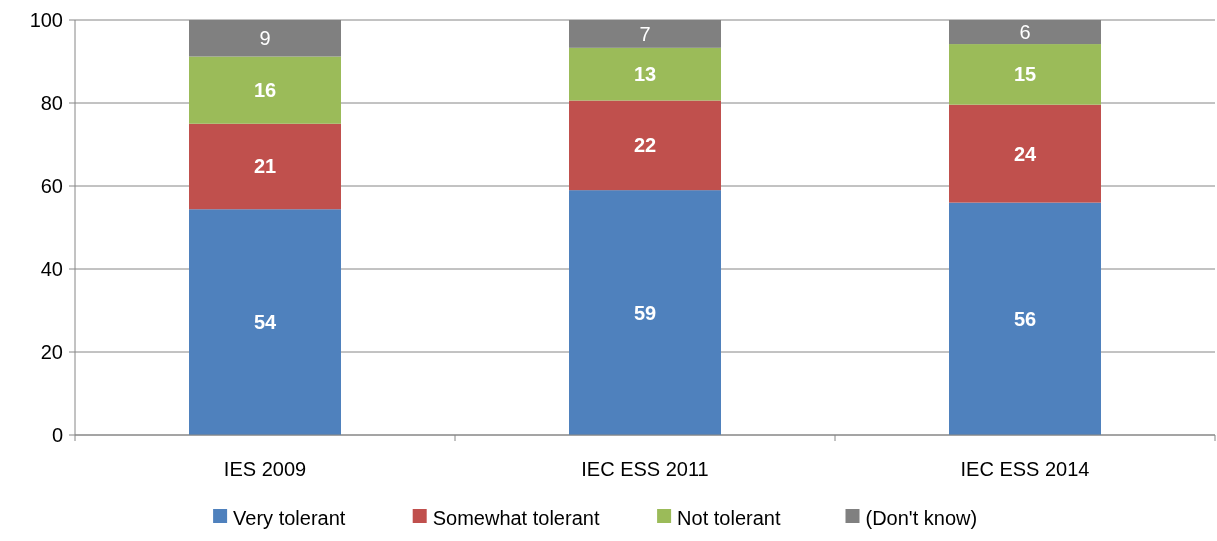 This screenshot has height=541, width=1217. What do you see at coordinates (46, 20) in the screenshot?
I see `y-tick-label: 100` at bounding box center [46, 20].